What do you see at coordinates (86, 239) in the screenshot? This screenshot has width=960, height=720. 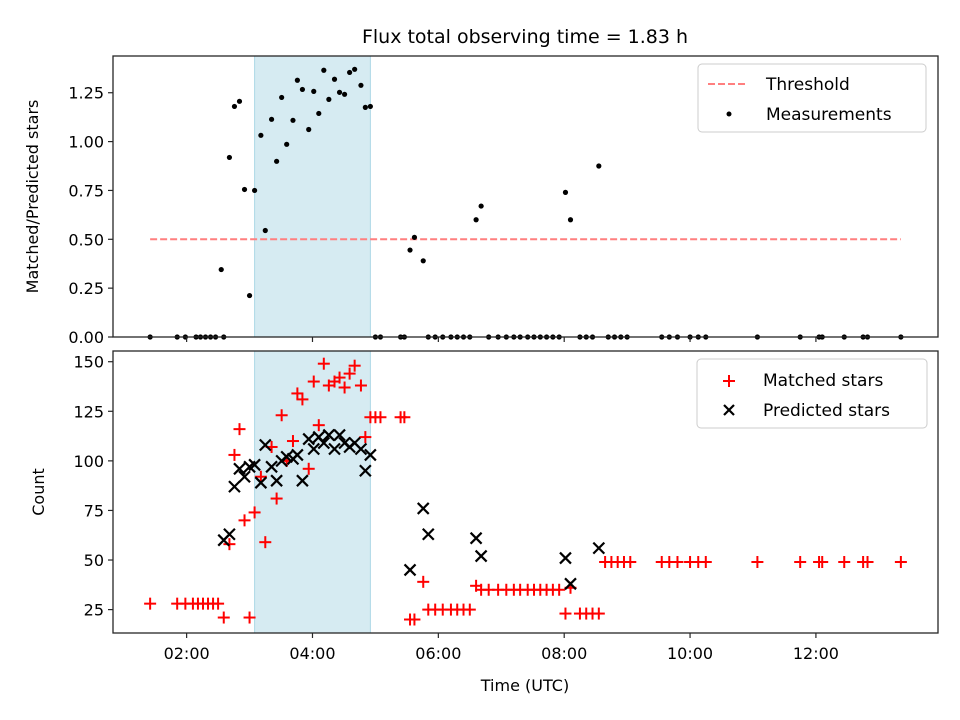 I see `y-tick-label: 0.50` at bounding box center [86, 239].